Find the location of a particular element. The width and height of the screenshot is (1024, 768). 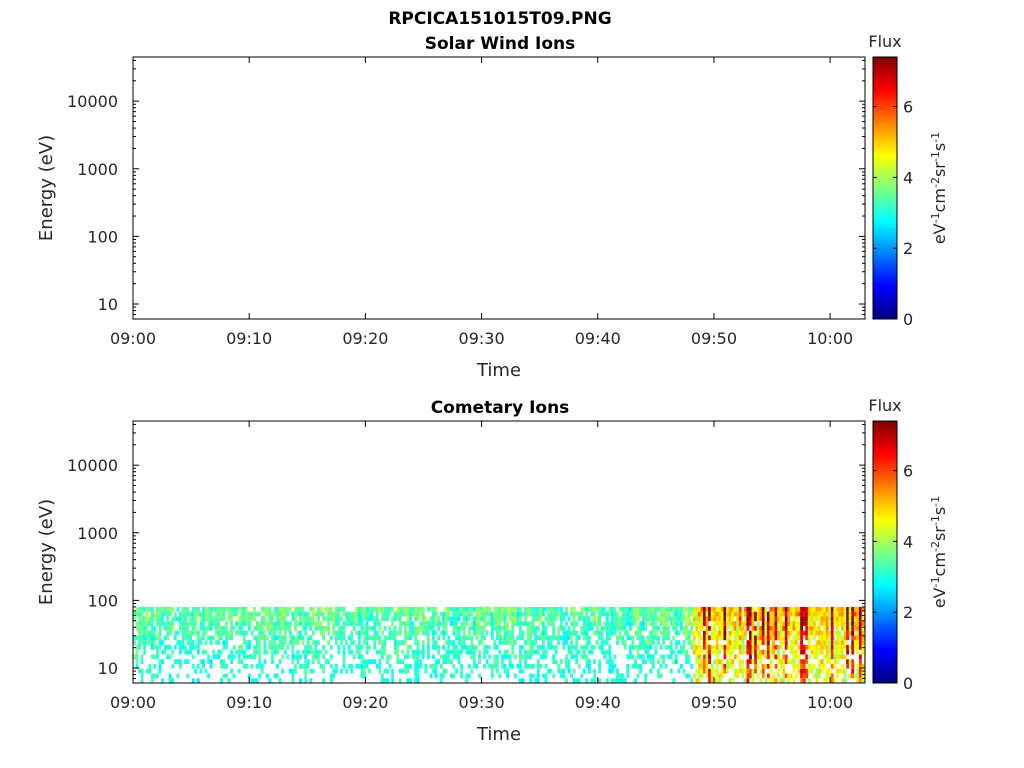

x-tick-label: 09:00 is located at coordinates (133, 702).